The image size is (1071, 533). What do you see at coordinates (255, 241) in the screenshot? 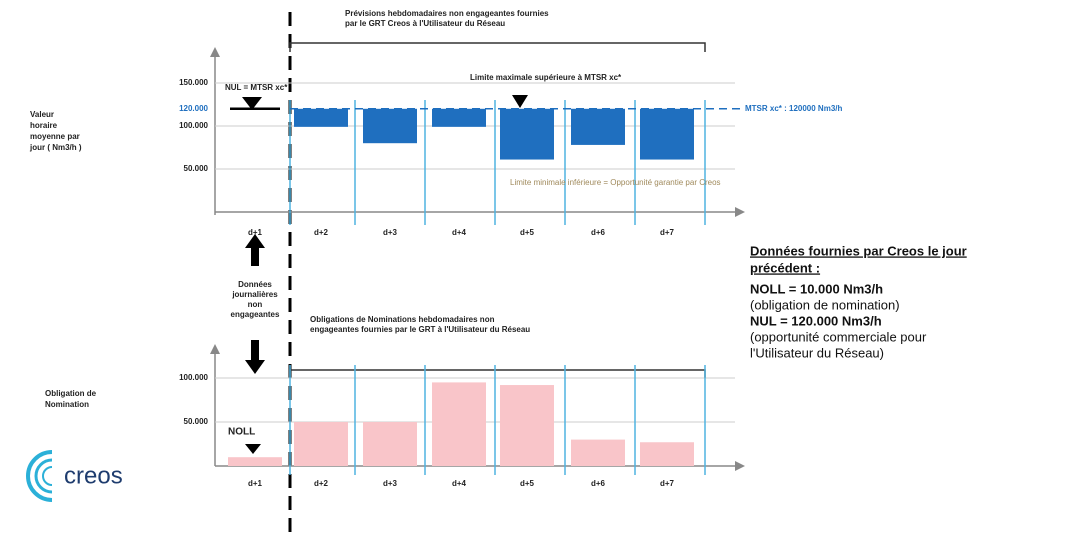
I see `arrow-up` at bounding box center [255, 241].